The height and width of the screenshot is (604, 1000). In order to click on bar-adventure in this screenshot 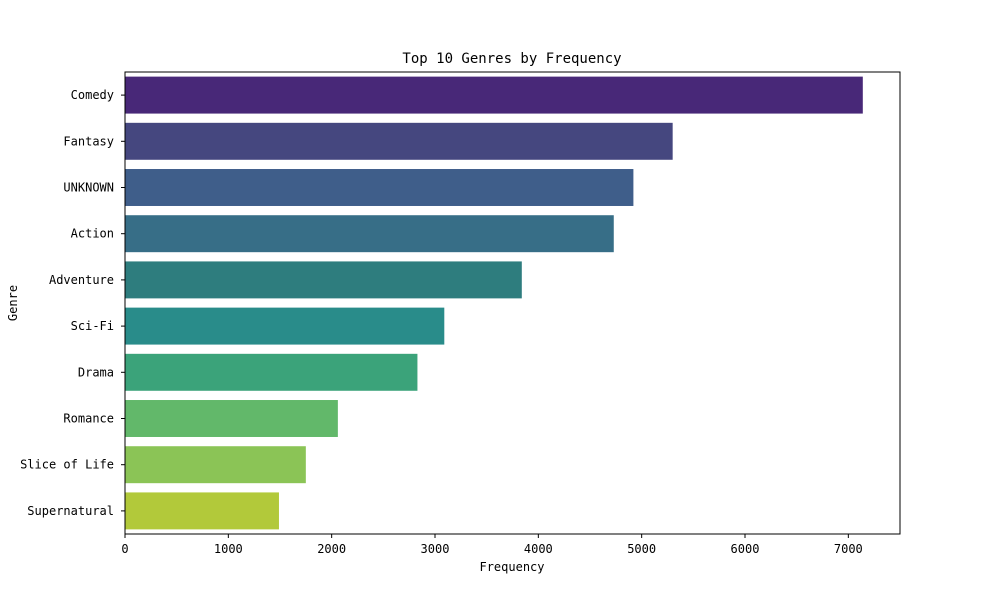, I will do `click(323, 280)`.